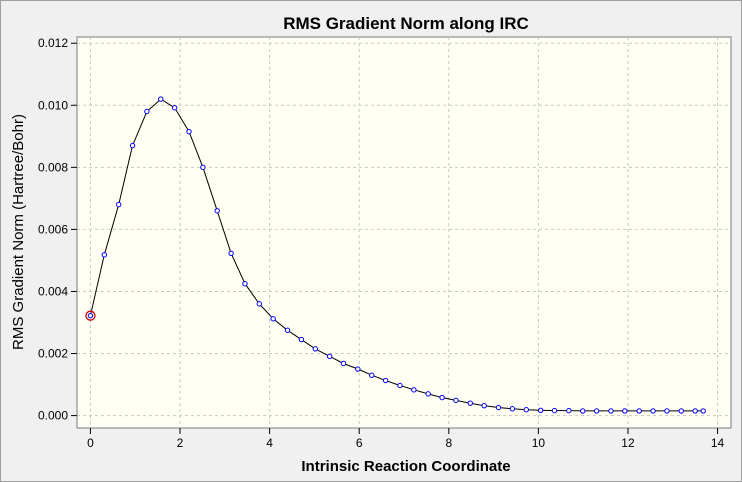 The image size is (742, 482). I want to click on x-tick-label: 0, so click(90, 443).